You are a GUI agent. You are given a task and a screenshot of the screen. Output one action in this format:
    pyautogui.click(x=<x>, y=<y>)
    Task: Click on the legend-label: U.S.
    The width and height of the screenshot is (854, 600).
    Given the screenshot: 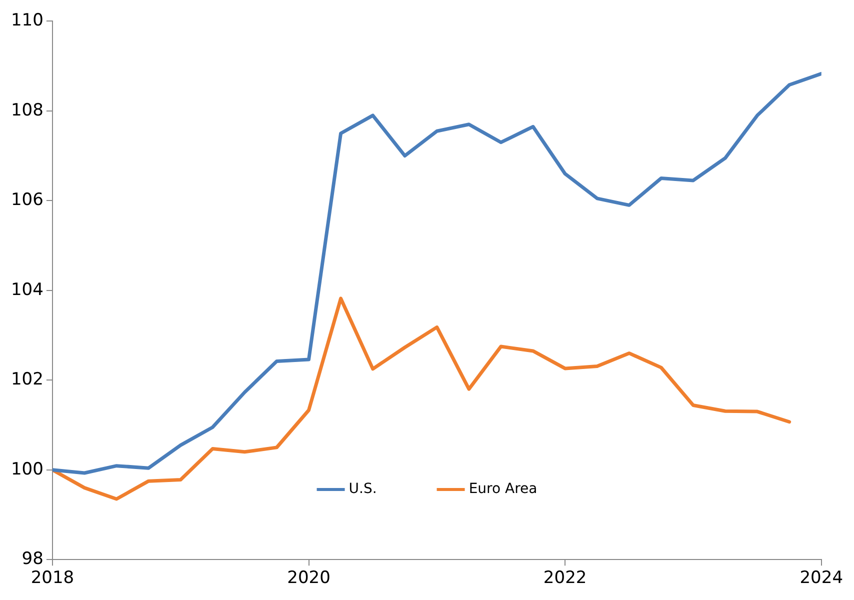 What is the action you would take?
    pyautogui.click(x=362, y=489)
    